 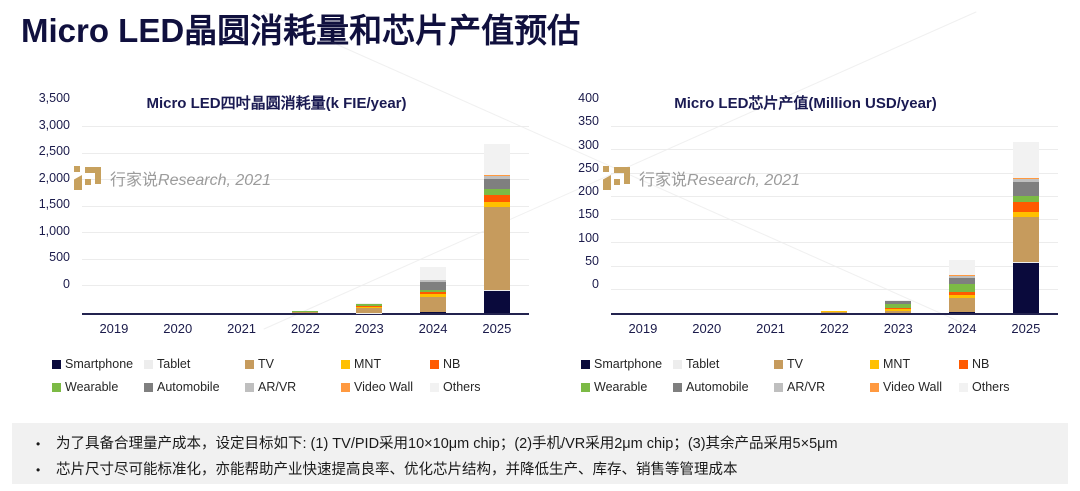 What do you see at coordinates (677, 387) in the screenshot?
I see `legend-swatch-automobile` at bounding box center [677, 387].